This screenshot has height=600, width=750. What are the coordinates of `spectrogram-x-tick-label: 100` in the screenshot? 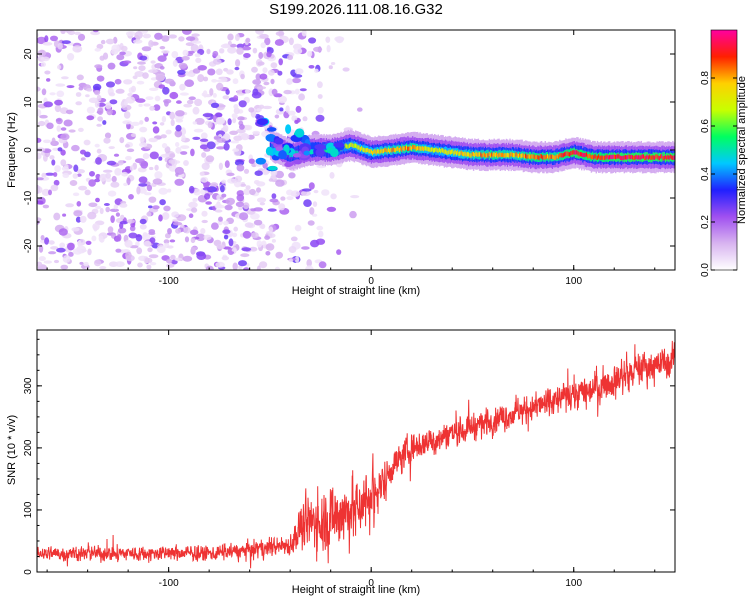 It's located at (573, 281).